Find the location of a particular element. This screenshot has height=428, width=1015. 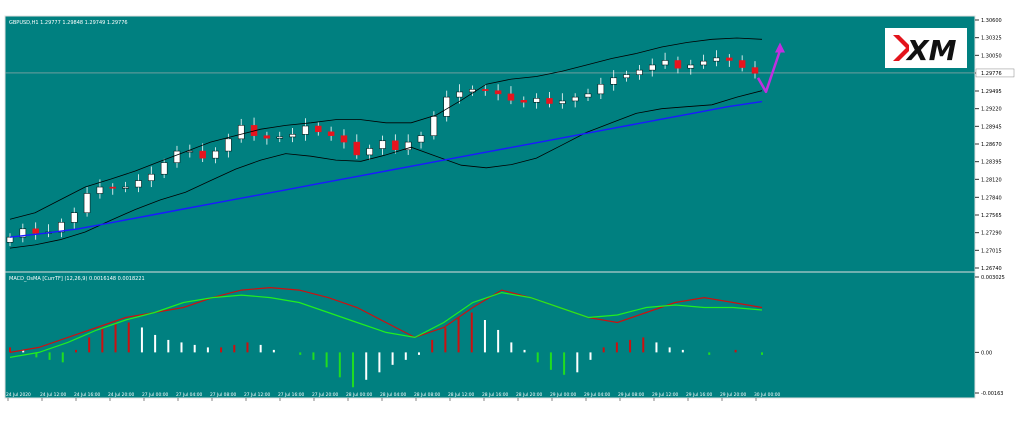

price-tick-label: 1.28945 is located at coordinates (991, 127).